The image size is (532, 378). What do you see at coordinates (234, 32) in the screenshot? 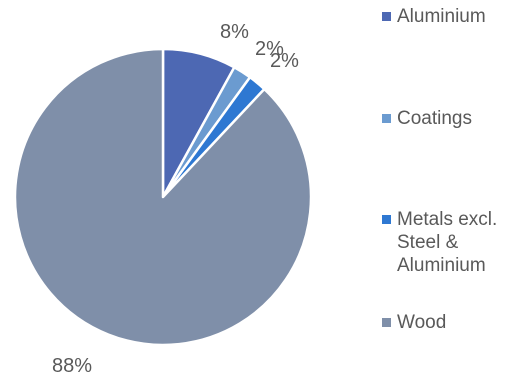
I see `data-label-aluminium: 8%` at bounding box center [234, 32].